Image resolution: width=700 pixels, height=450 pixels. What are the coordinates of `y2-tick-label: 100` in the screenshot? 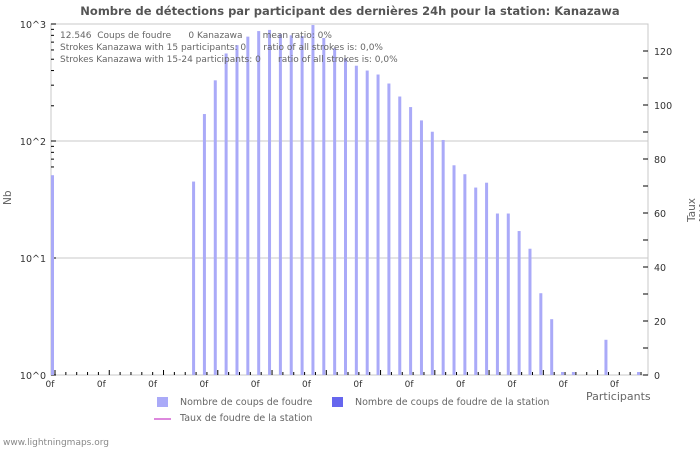 It's located at (663, 106).